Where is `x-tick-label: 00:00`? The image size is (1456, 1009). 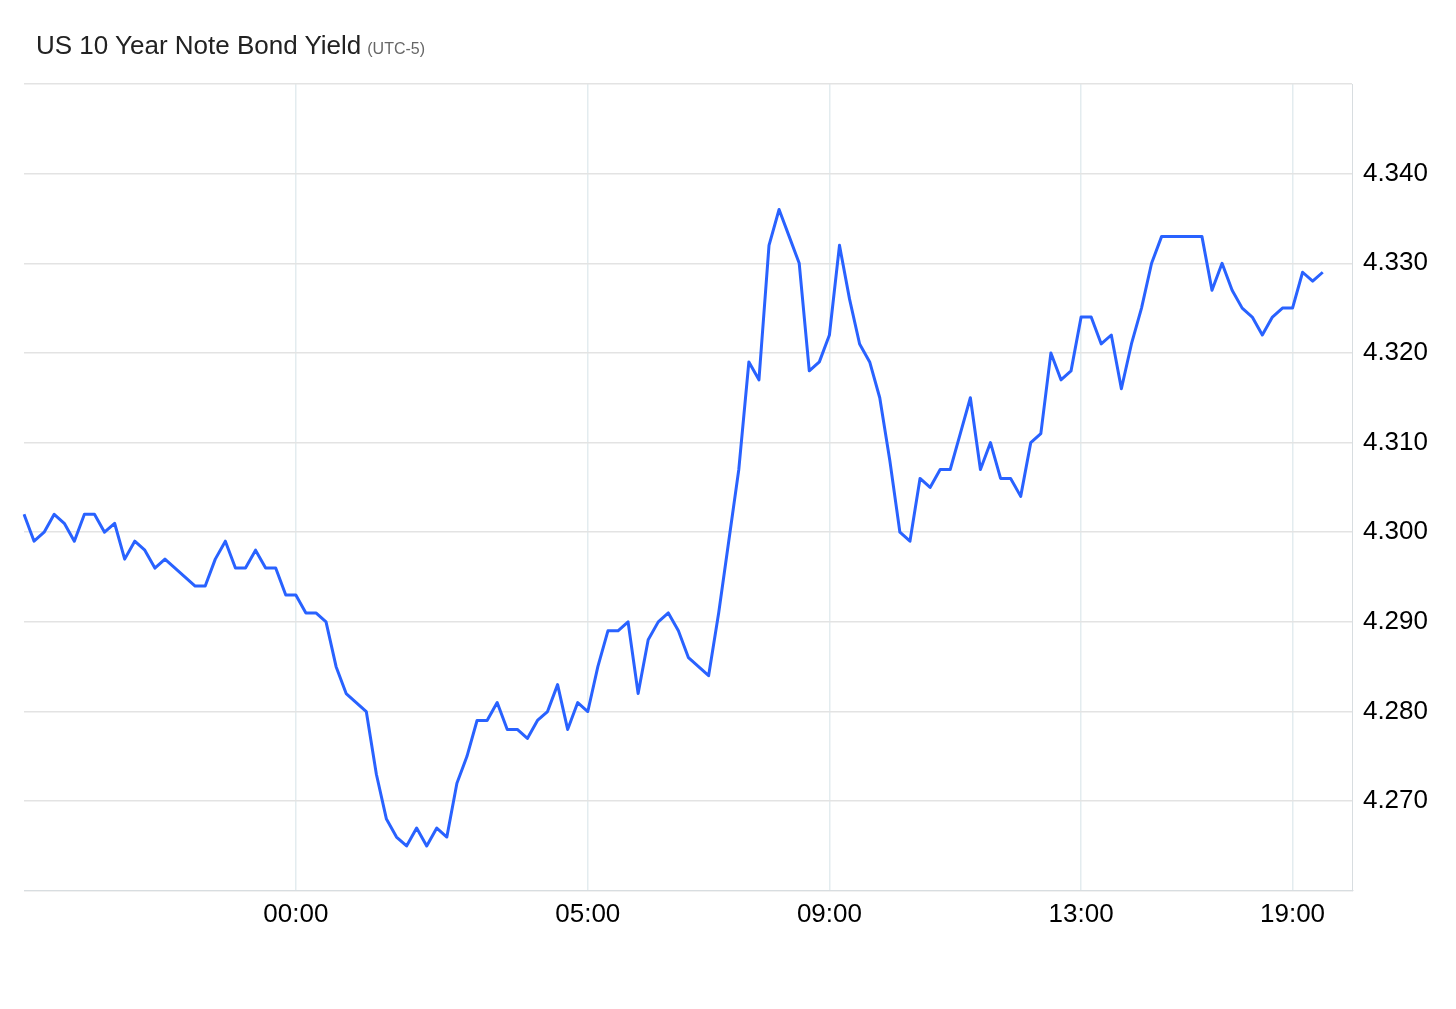
x-tick-label: 00:00 is located at coordinates (296, 912).